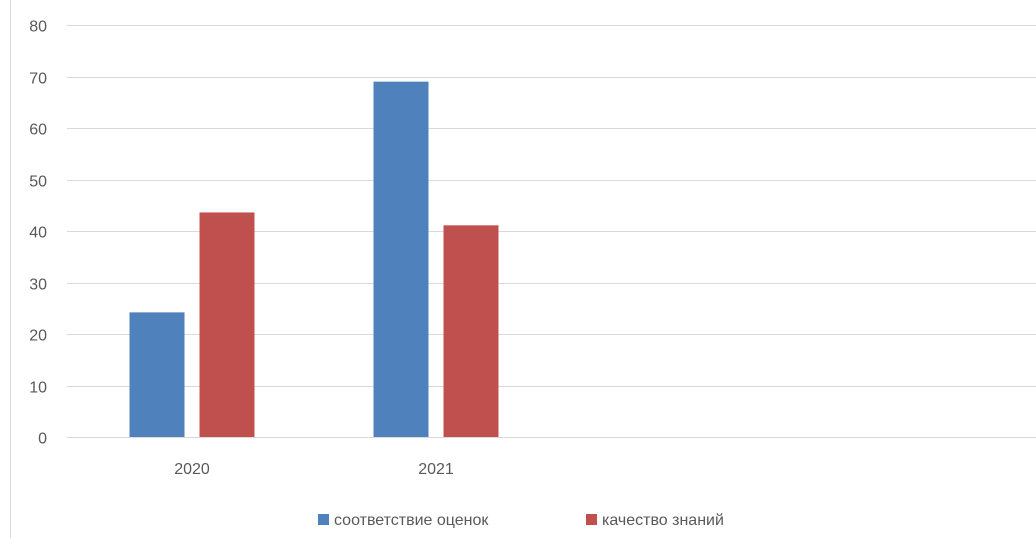 Image resolution: width=1036 pixels, height=538 pixels. Describe the element at coordinates (38, 388) in the screenshot. I see `y-tick-label: 10` at that location.